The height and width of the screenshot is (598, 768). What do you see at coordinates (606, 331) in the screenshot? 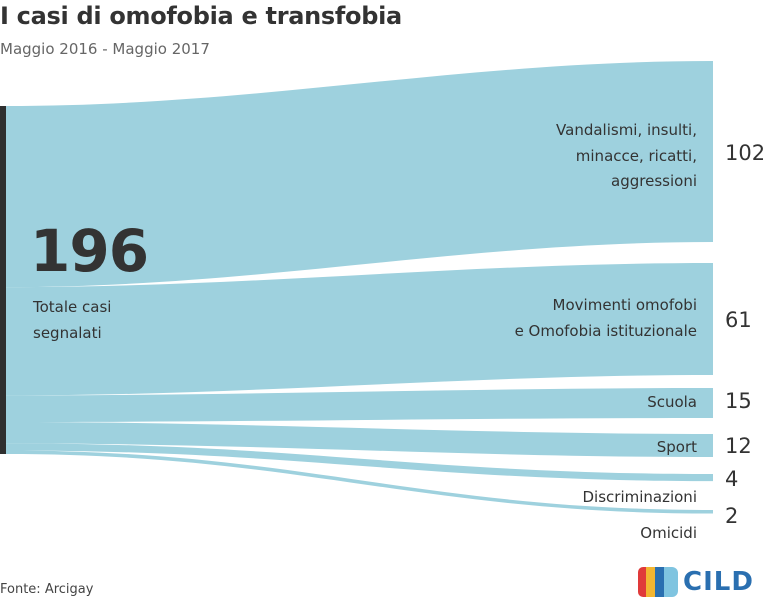
I see `target-label-2: e Omofobia istituzionale` at bounding box center [606, 331].